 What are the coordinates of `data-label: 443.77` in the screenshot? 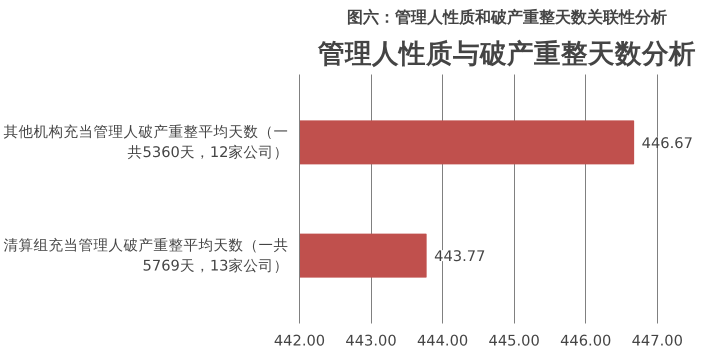 It's located at (460, 257).